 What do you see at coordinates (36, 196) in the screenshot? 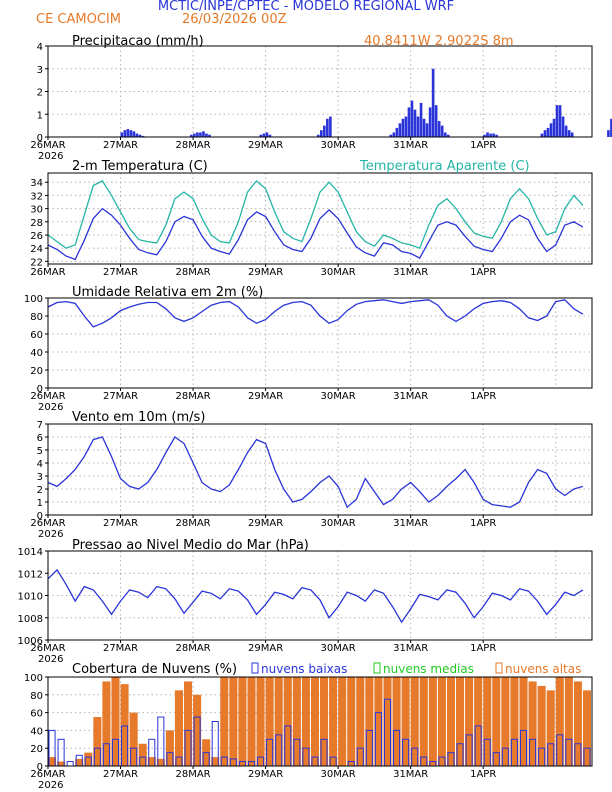
I see `y-tick-label: 32` at bounding box center [36, 196].